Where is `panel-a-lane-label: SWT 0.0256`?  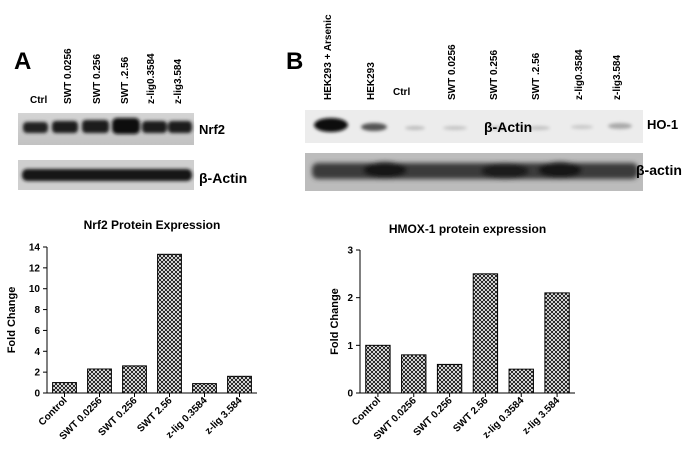
panel-a-lane-label: SWT 0.0256 is located at coordinates (68, 76).